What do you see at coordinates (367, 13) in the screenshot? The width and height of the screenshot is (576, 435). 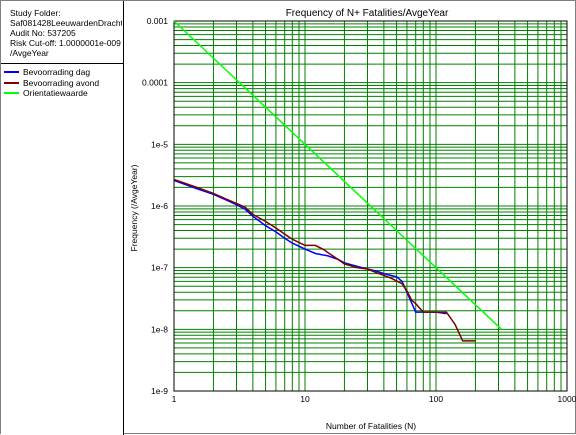 I see `chart-title: Frequency of N+ Fatalities/AvgeYear` at bounding box center [367, 13].